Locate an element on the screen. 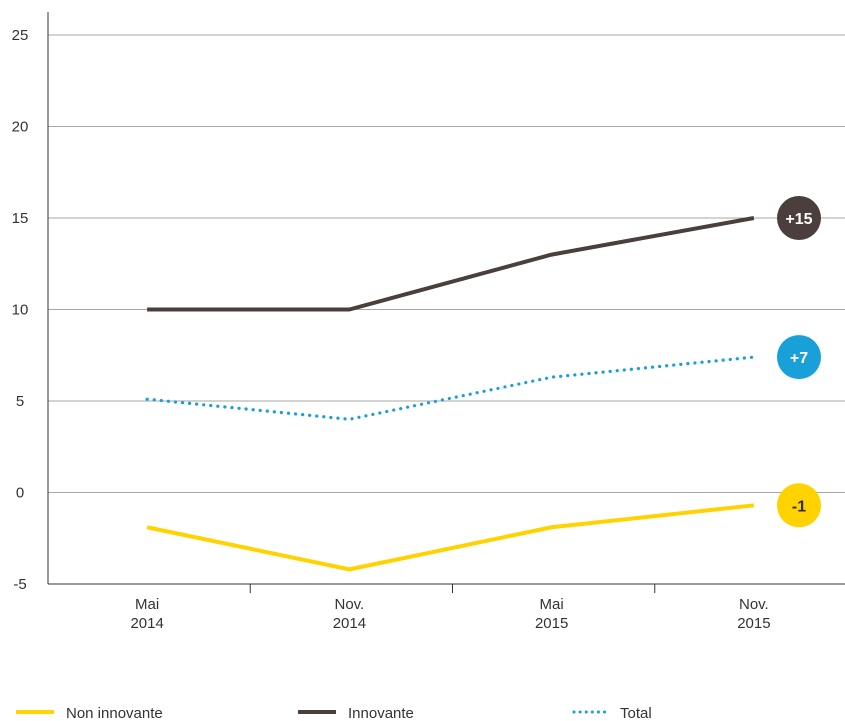  legend-label: Non innovante is located at coordinates (114, 713).